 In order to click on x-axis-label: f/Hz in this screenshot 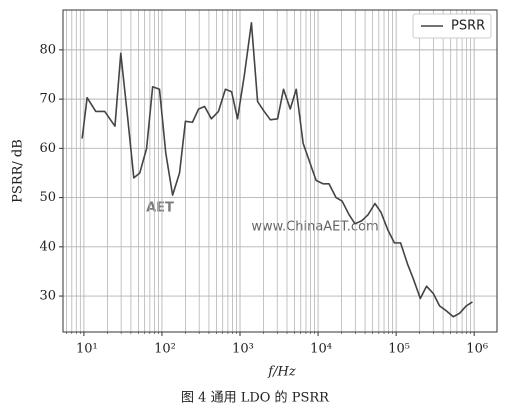, I will do `click(281, 372)`.